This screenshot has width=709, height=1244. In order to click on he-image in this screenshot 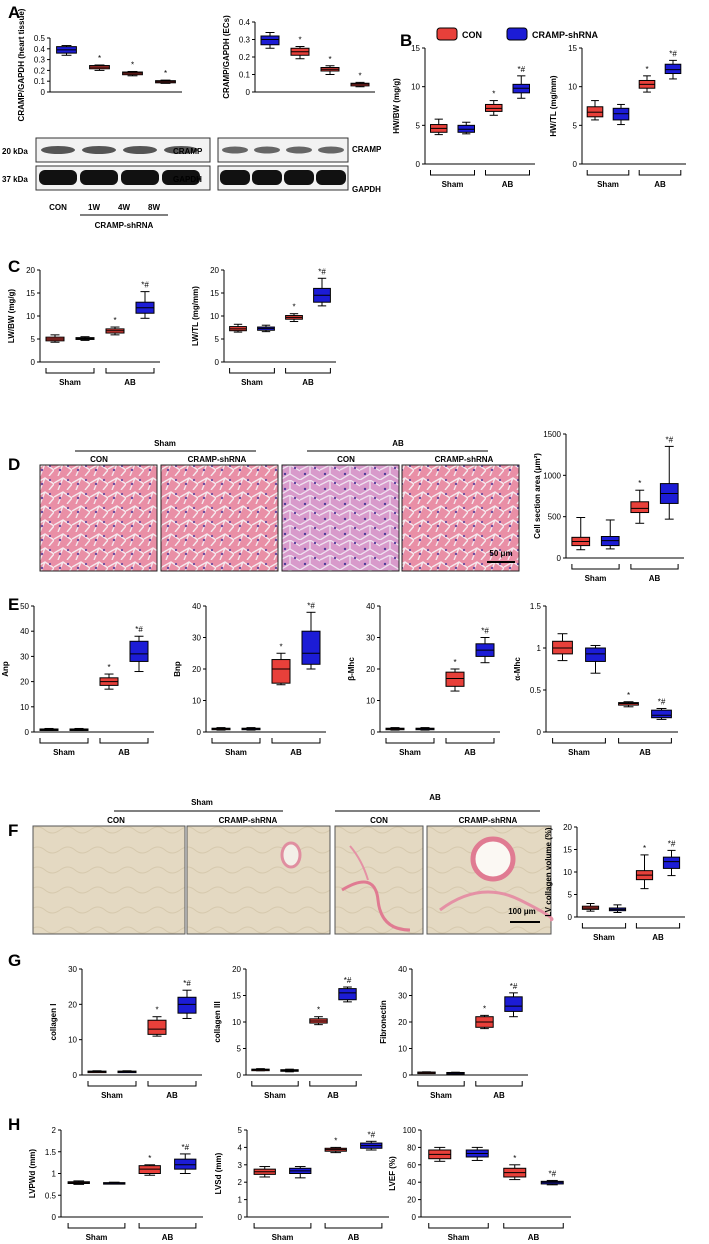, I will do `click(98, 518)`.